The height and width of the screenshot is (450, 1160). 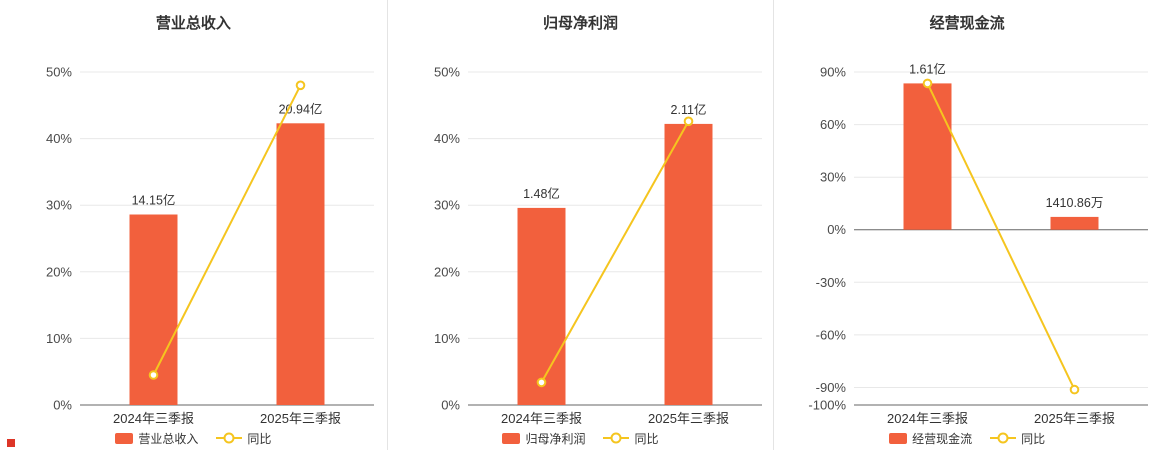 I want to click on legend-item-bar-series: 经营现金流, so click(x=930, y=438).